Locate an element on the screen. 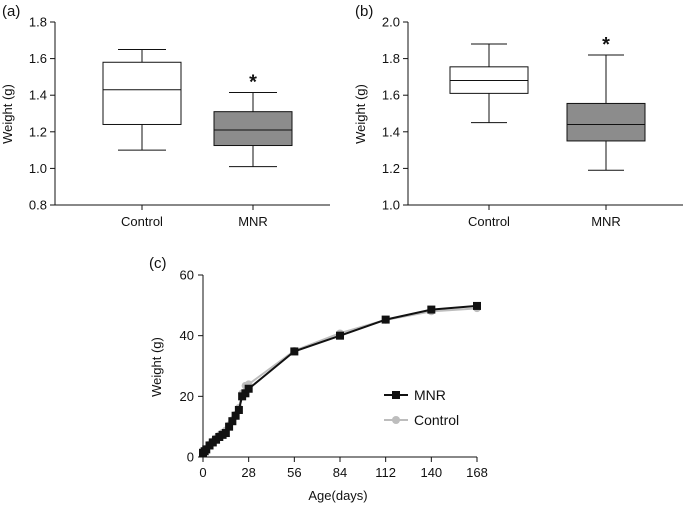 The width and height of the screenshot is (686, 508). panel-b-y-tick-label: 1.8 is located at coordinates (391, 58).